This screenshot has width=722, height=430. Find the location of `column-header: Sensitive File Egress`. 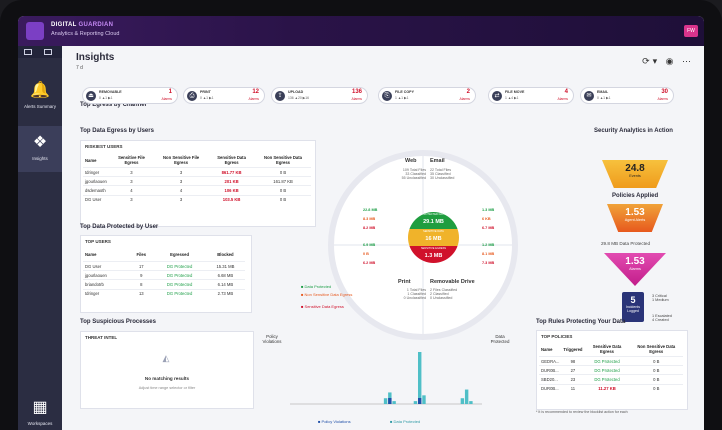

column-header: Sensitive File Egress is located at coordinates (131, 160).